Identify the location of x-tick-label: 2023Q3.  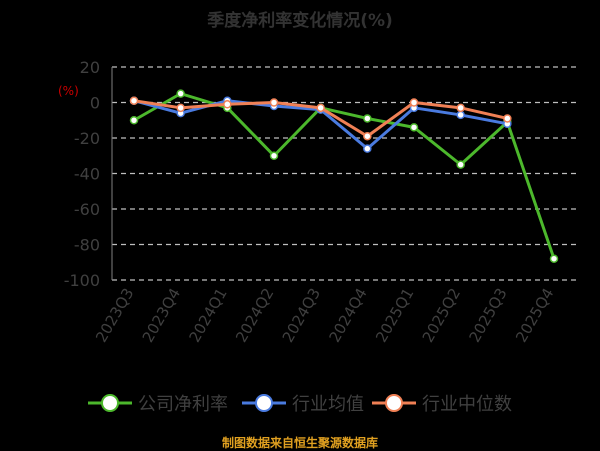
(114, 315).